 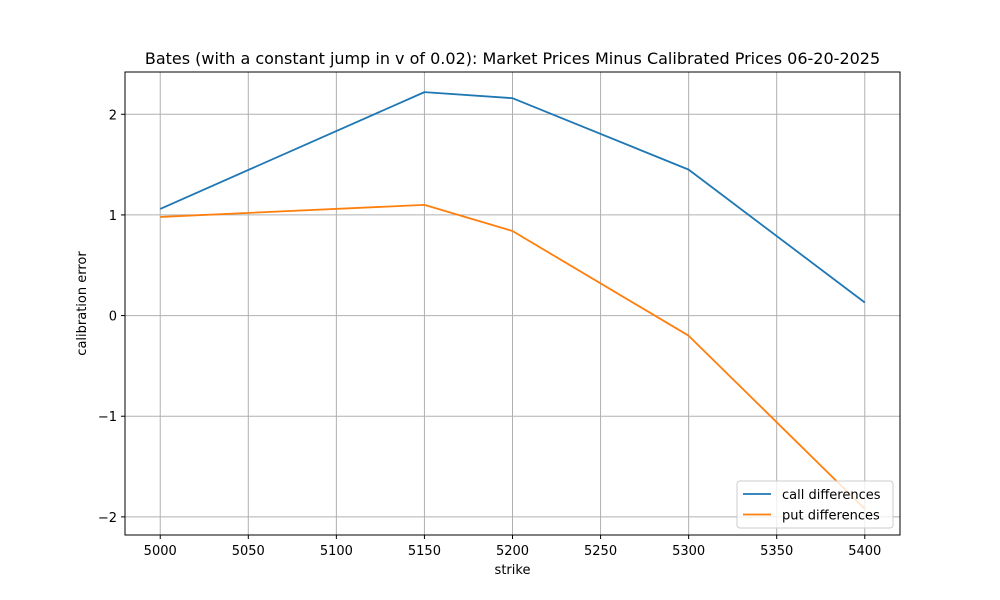 What do you see at coordinates (82, 303) in the screenshot?
I see `y-axis-label: calibration error` at bounding box center [82, 303].